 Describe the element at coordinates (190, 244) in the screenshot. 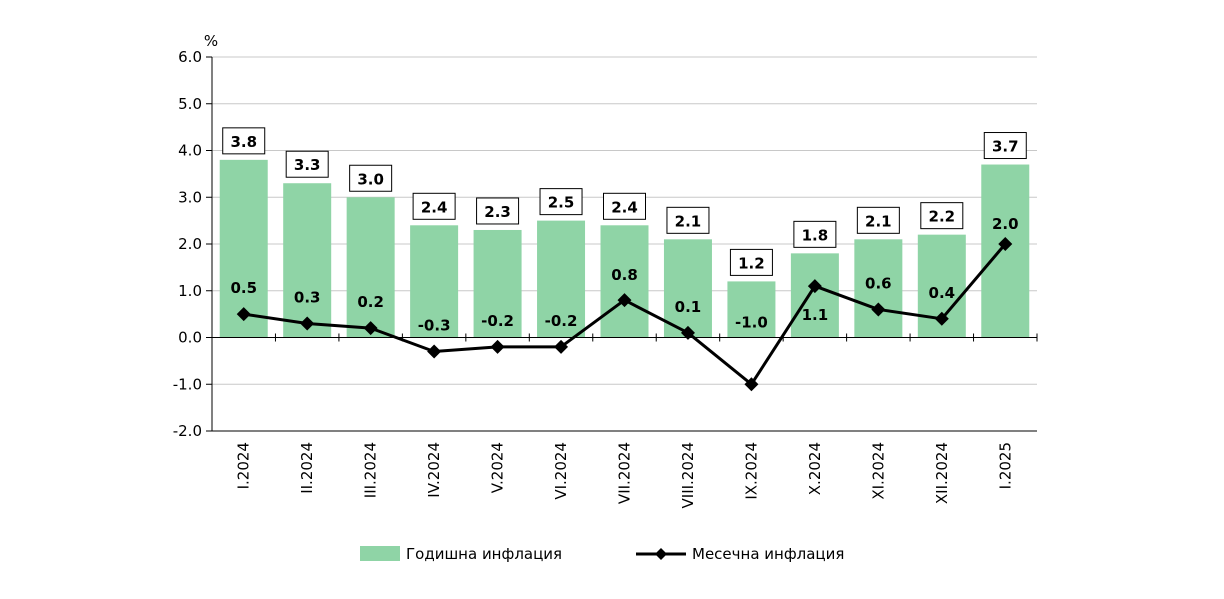

I see `y-tick-label: 2.0` at that location.